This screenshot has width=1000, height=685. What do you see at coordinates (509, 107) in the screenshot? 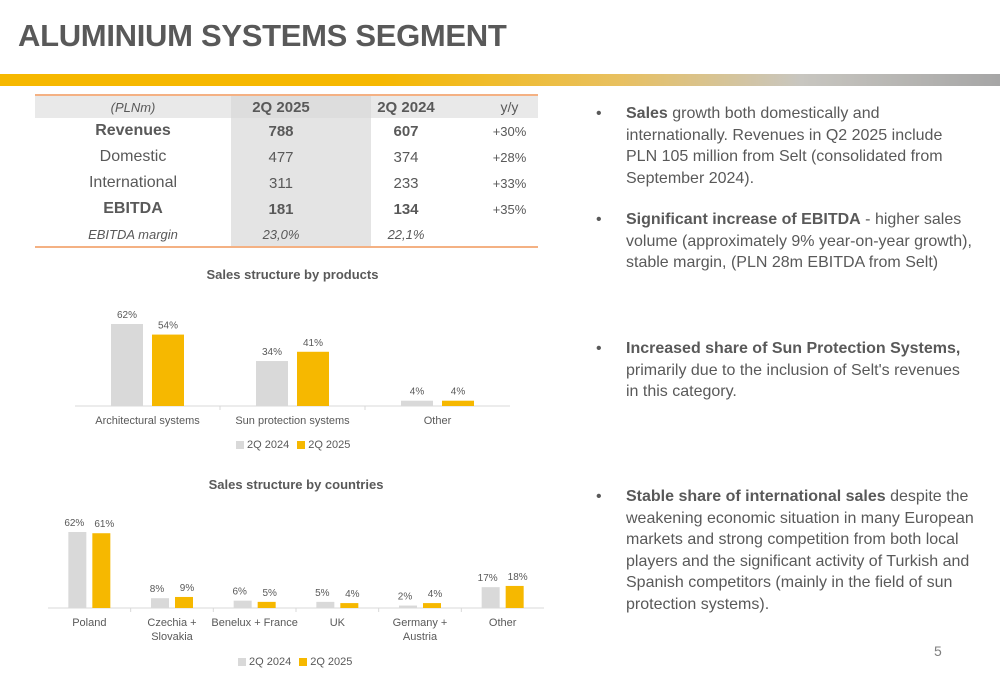
I see `table-header-cell: y/y` at bounding box center [509, 107].